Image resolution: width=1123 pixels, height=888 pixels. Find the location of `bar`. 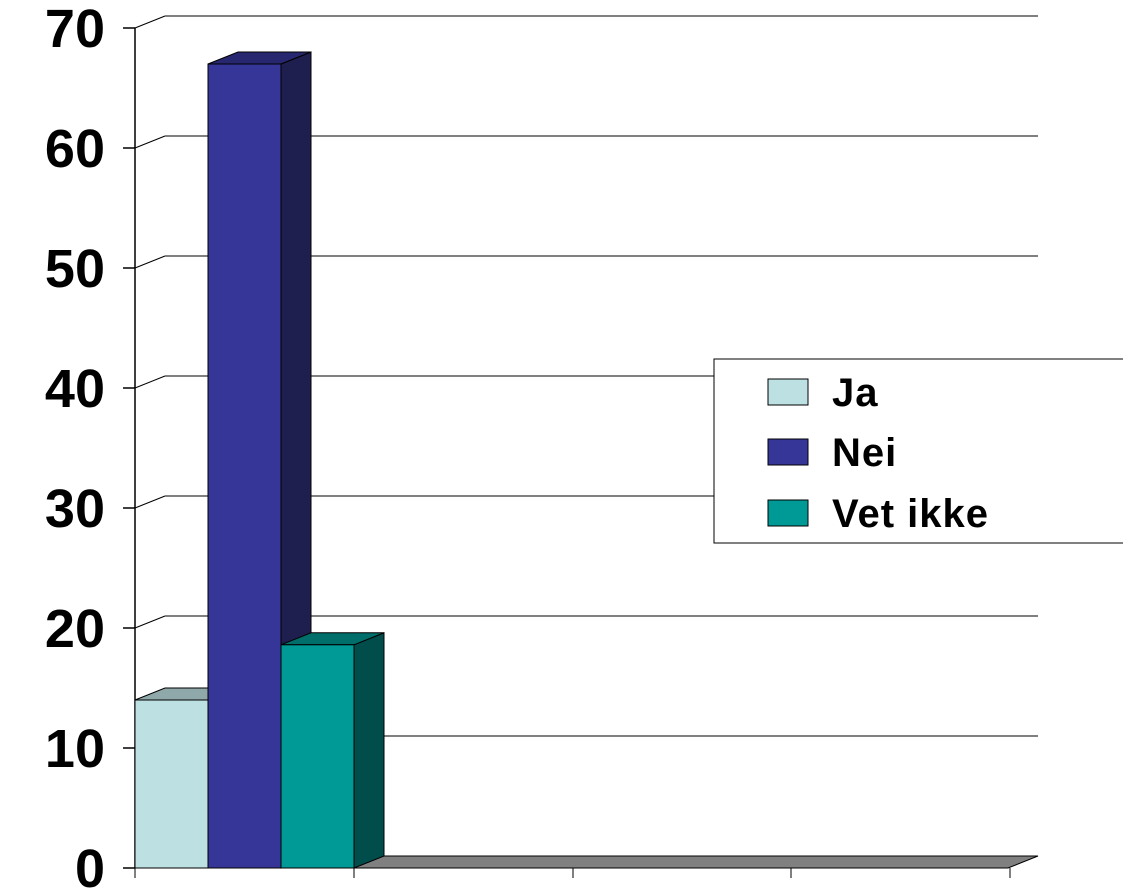

bar is located at coordinates (332, 750).